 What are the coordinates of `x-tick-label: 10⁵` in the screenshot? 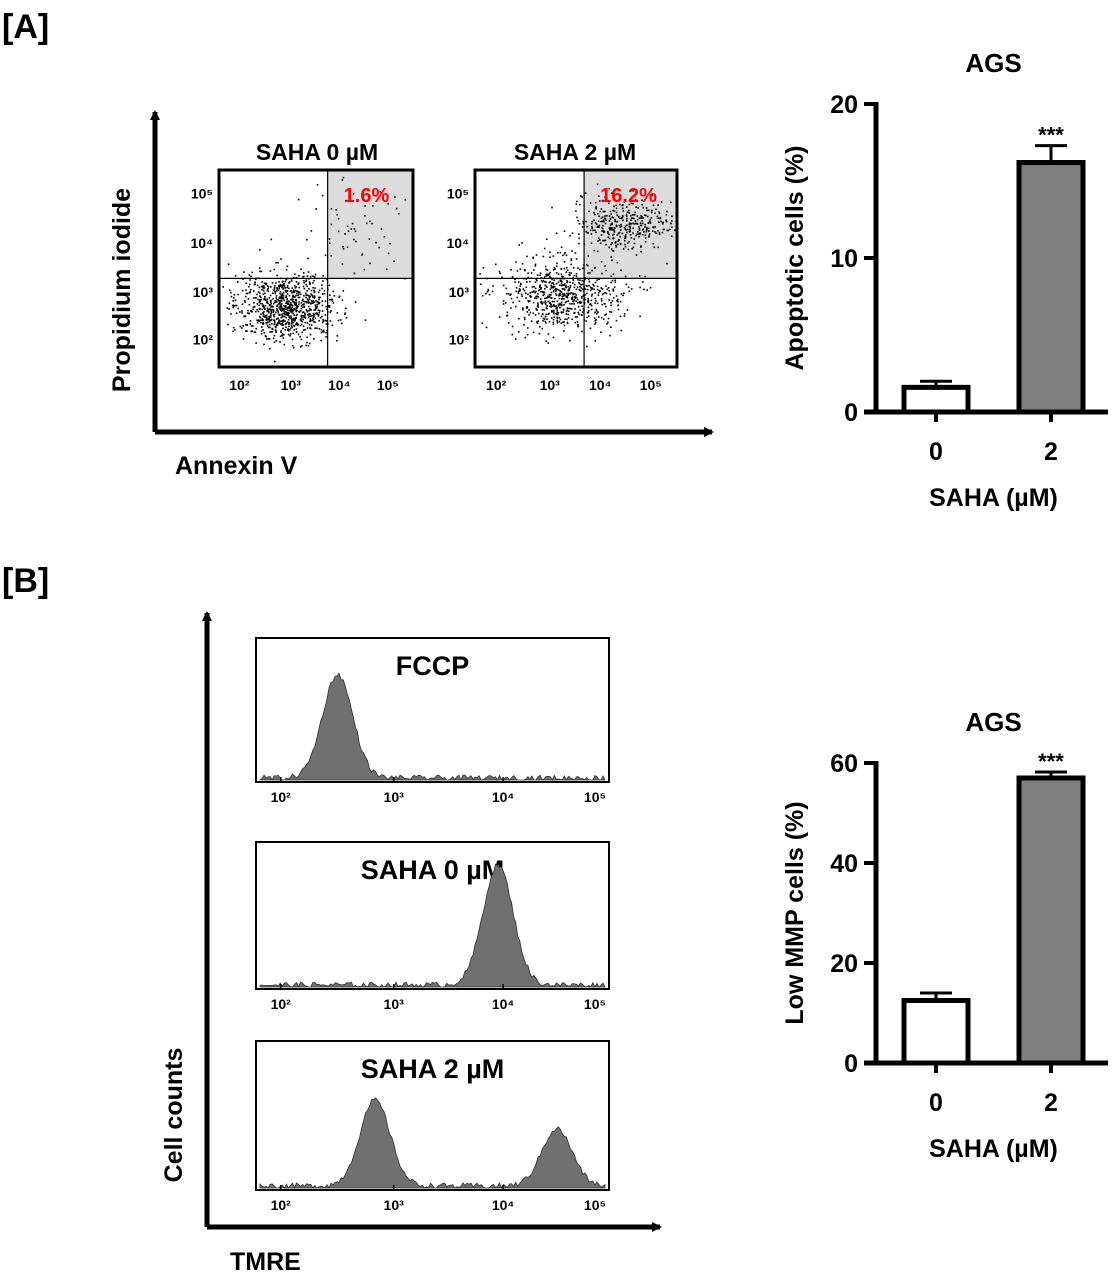 It's located at (595, 1004).